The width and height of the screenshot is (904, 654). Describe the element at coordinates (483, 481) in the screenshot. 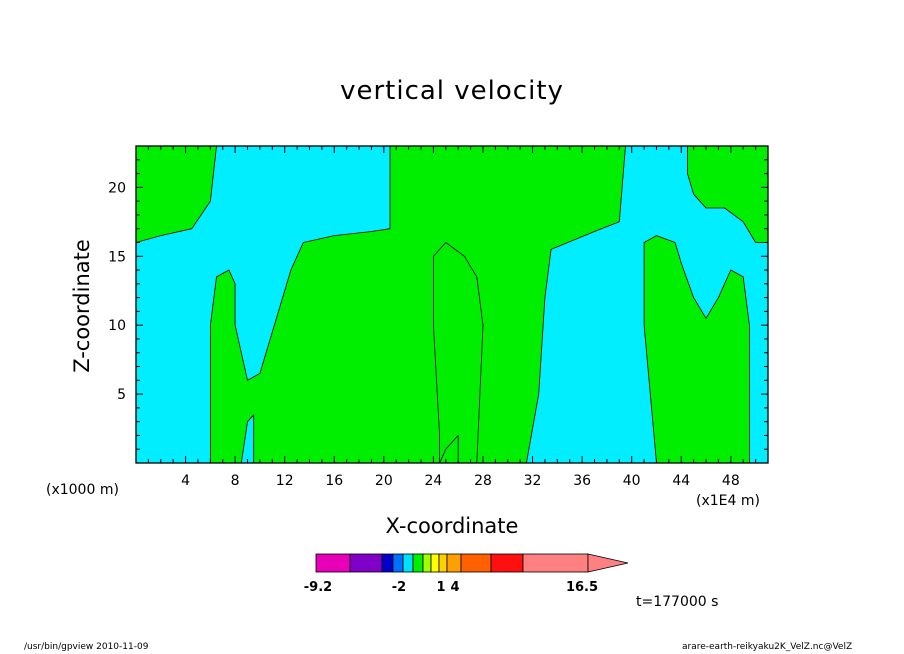

I see `x-tick-label: 28` at that location.